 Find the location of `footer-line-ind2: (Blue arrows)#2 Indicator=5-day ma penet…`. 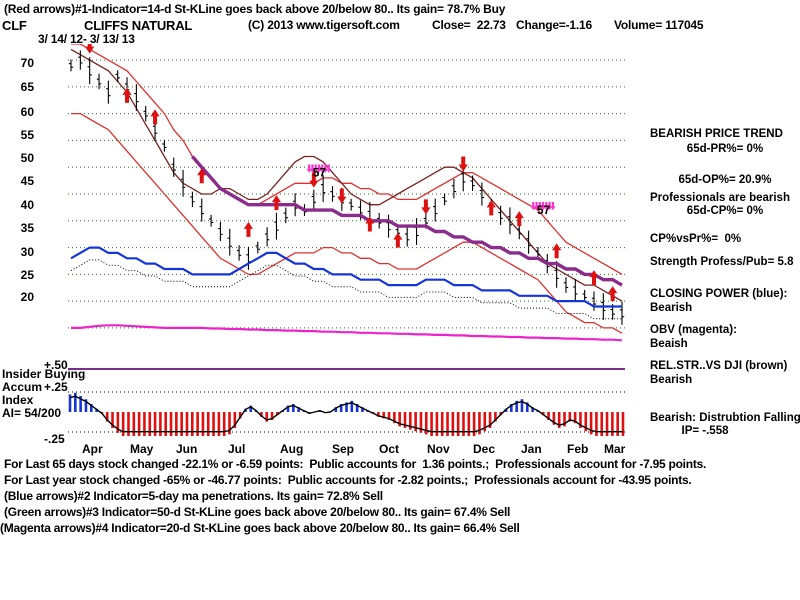

footer-line-ind2: (Blue arrows)#2 Indicator=5-day ma penet… is located at coordinates (193, 496).